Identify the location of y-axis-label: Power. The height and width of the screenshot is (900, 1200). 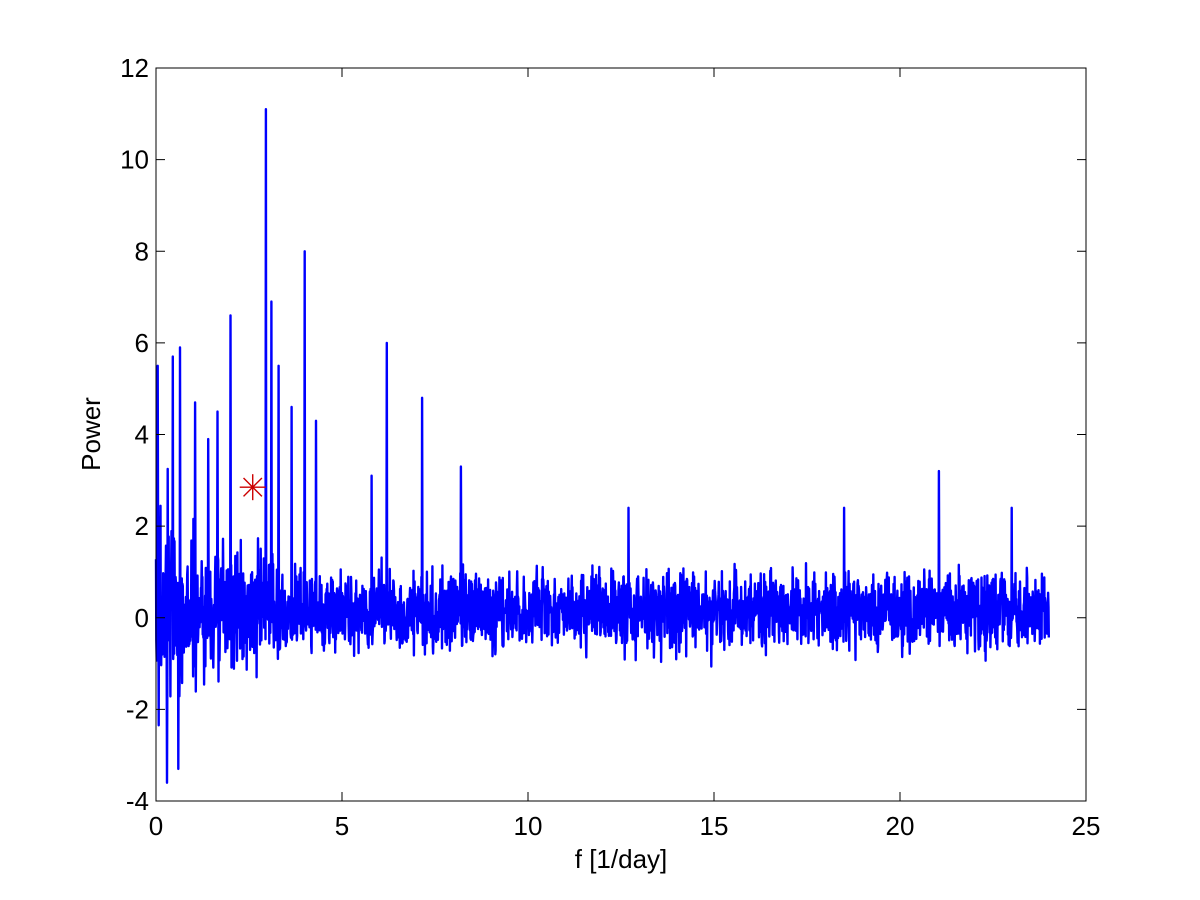
(91, 434).